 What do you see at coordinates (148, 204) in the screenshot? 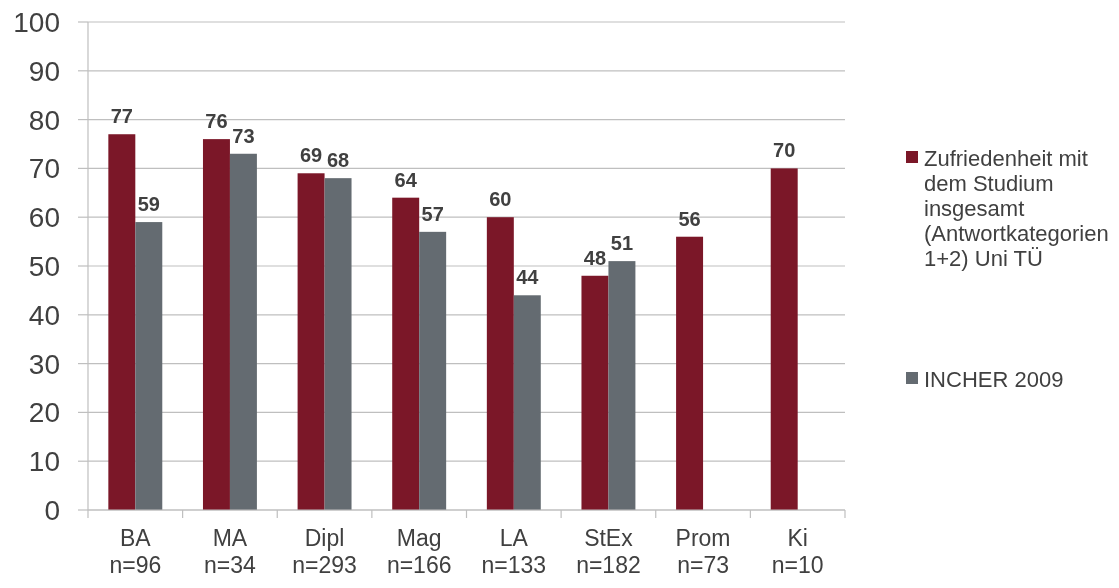
I see `data-label: 59` at bounding box center [148, 204].